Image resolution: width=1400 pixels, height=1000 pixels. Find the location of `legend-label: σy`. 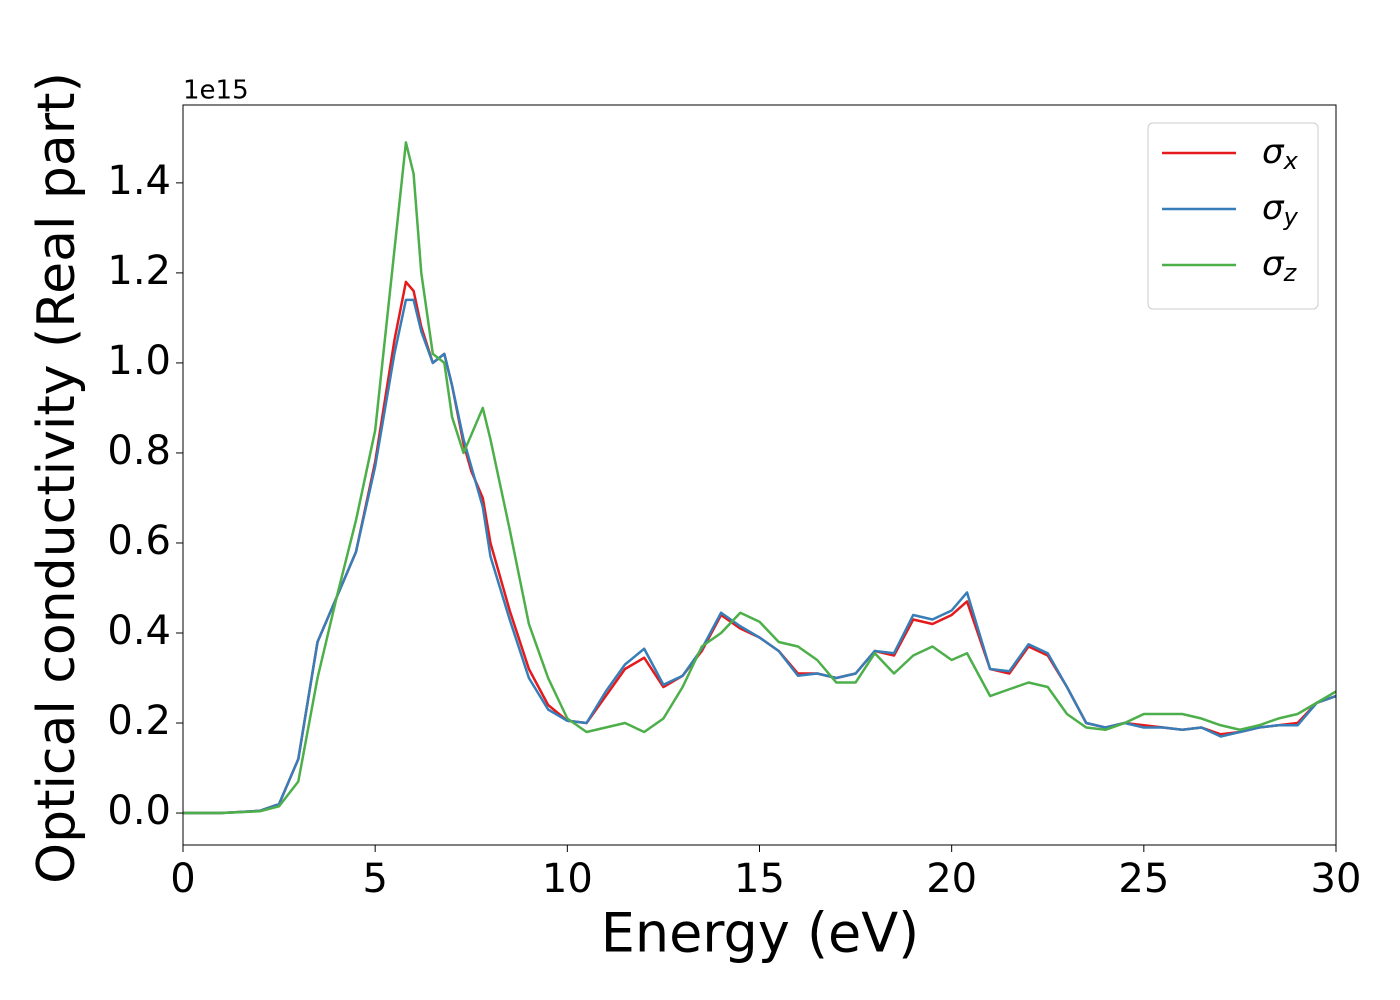

legend-label: σy is located at coordinates (1280, 210).